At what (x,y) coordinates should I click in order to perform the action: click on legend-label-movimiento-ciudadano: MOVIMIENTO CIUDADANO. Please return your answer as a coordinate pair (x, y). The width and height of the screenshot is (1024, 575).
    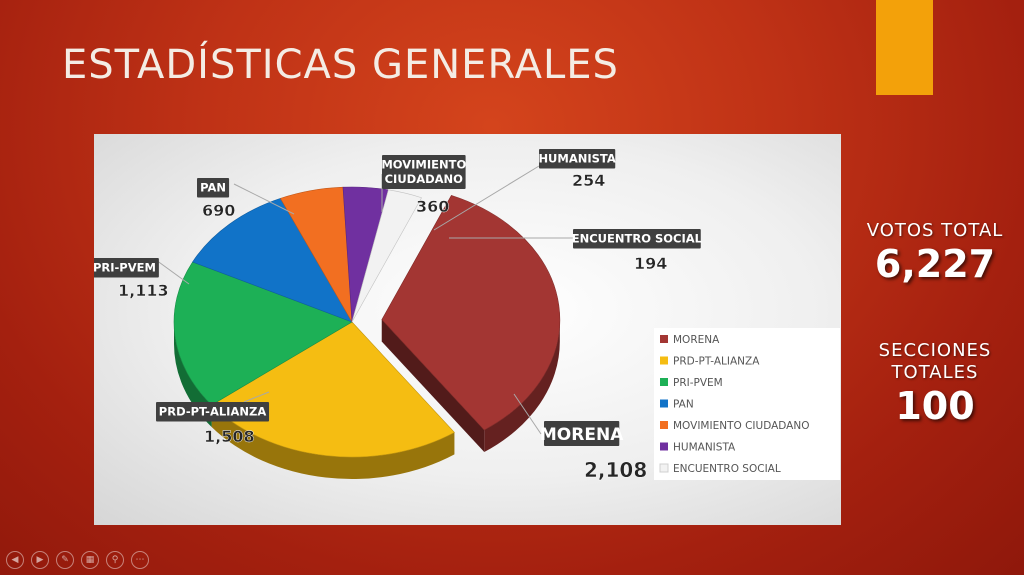
    Looking at the image, I should click on (741, 426).